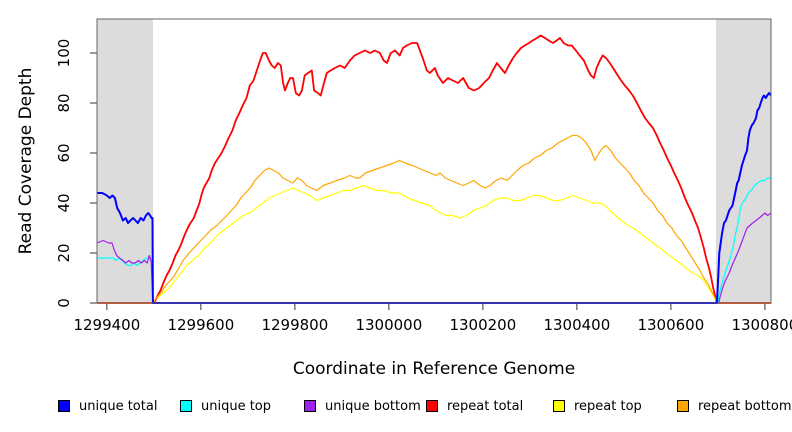 The width and height of the screenshot is (792, 432). Describe the element at coordinates (389, 325) in the screenshot. I see `x-tick-label: 1300000` at that location.